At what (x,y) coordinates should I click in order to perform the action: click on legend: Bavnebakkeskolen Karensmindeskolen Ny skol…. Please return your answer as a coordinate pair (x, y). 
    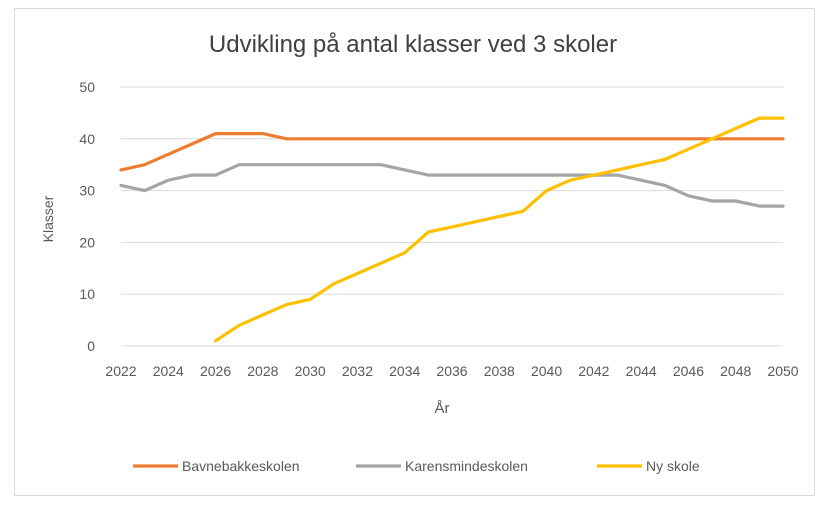
    Looking at the image, I should click on (416, 466).